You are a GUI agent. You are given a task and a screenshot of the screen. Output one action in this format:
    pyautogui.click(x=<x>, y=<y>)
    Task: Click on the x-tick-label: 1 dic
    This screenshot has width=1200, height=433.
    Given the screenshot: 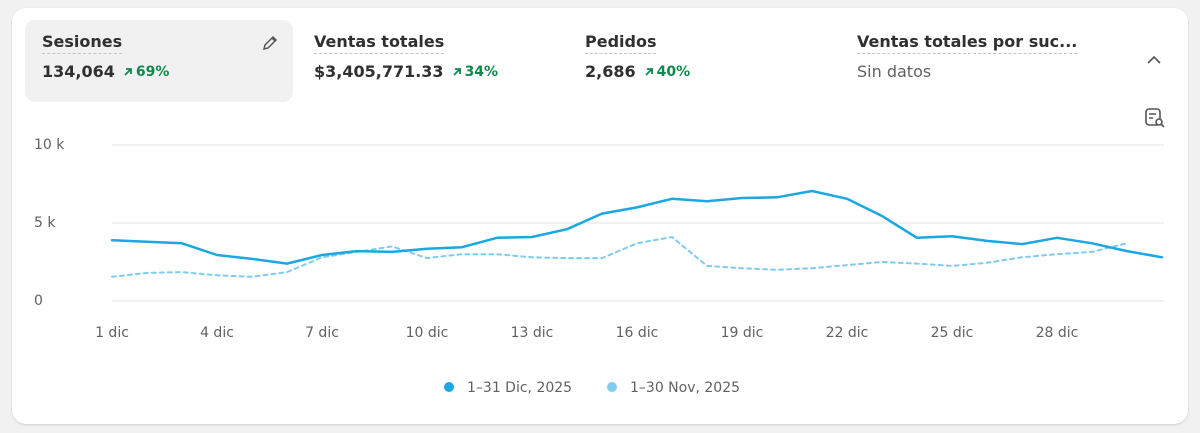 What is the action you would take?
    pyautogui.click(x=112, y=333)
    